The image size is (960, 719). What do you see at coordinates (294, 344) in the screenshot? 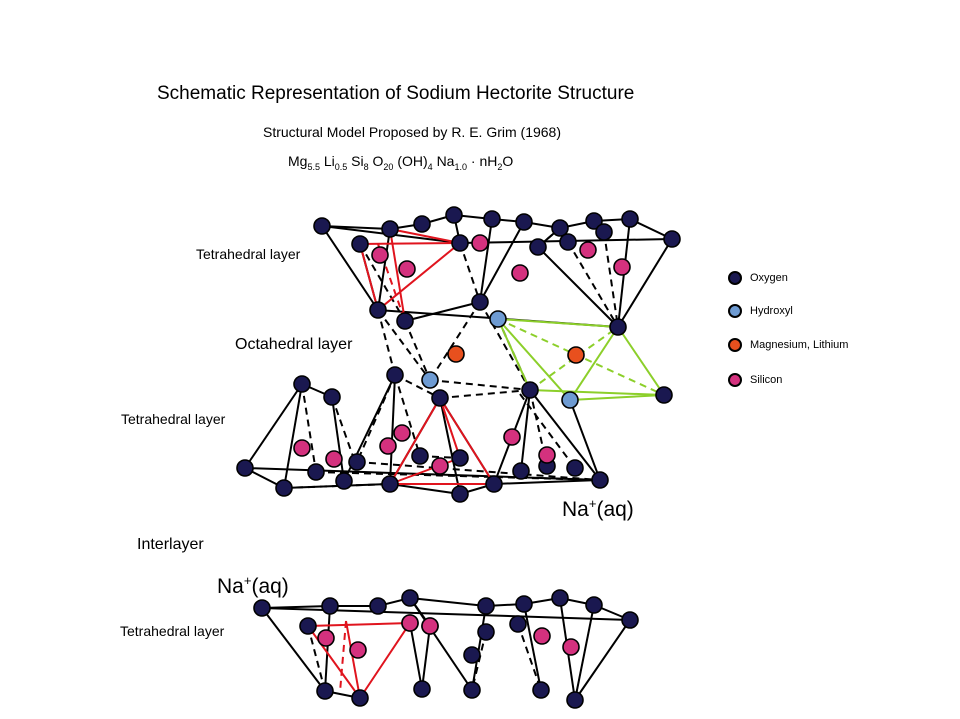
I see `label-octahedral: Octahedral layer` at bounding box center [294, 344].